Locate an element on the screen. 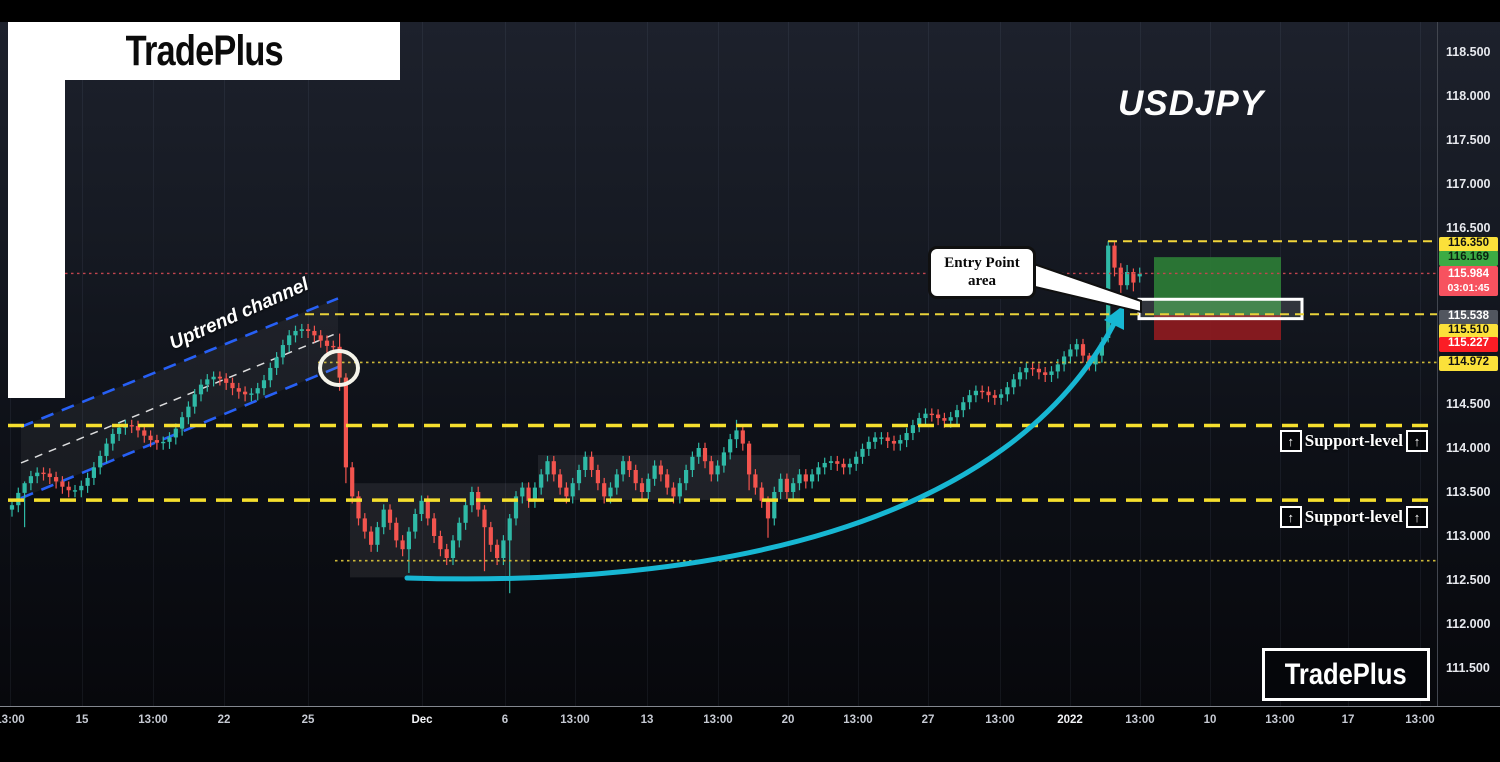 This screenshot has width=1500, height=762. price-tick-label: 111.500 is located at coordinates (1468, 668).